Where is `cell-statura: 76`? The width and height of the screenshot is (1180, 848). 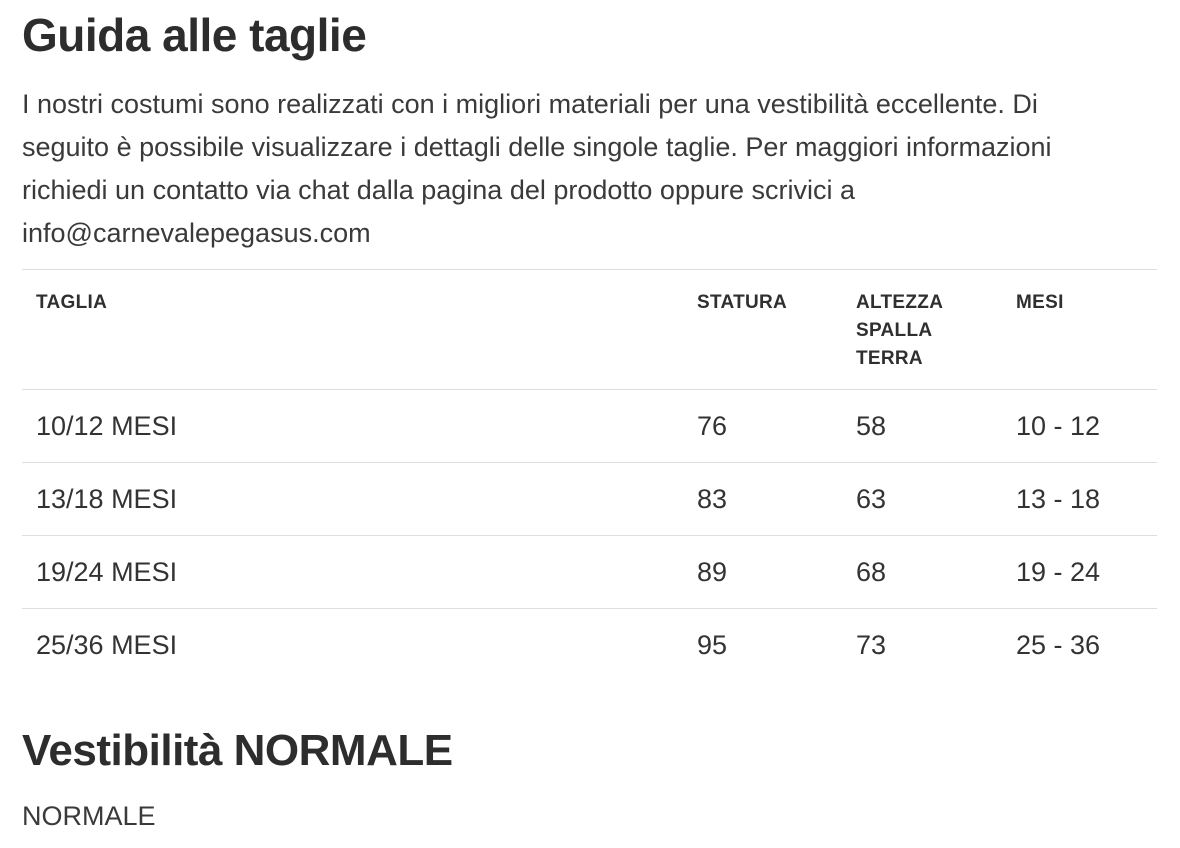
cell-statura: 76 is located at coordinates (712, 426).